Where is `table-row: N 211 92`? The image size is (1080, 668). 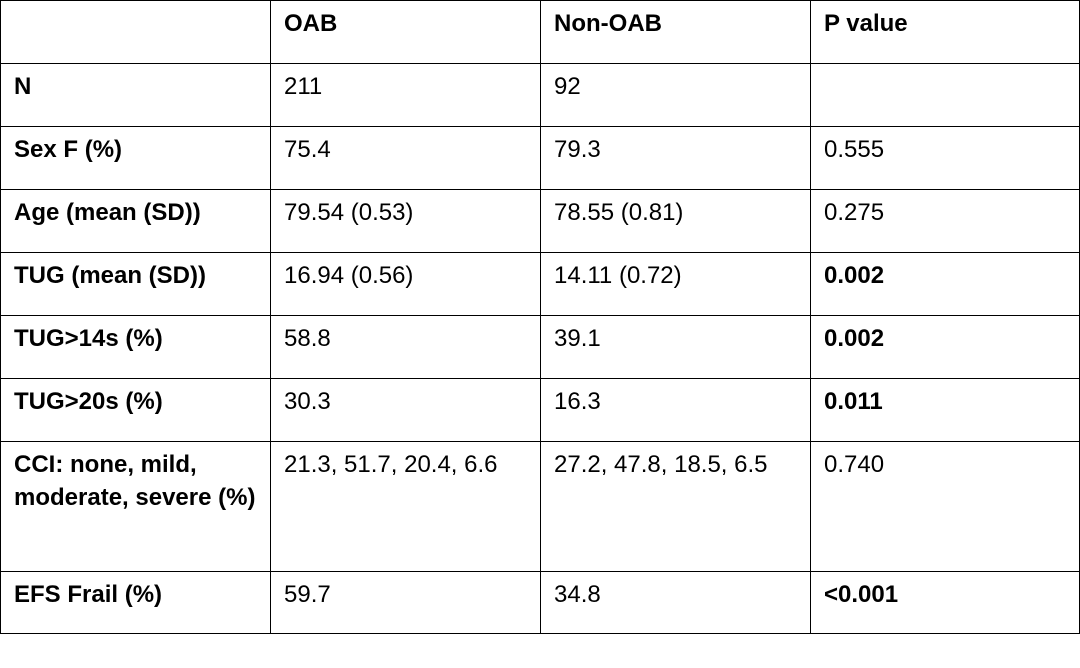 table-row: N 211 92 is located at coordinates (540, 95).